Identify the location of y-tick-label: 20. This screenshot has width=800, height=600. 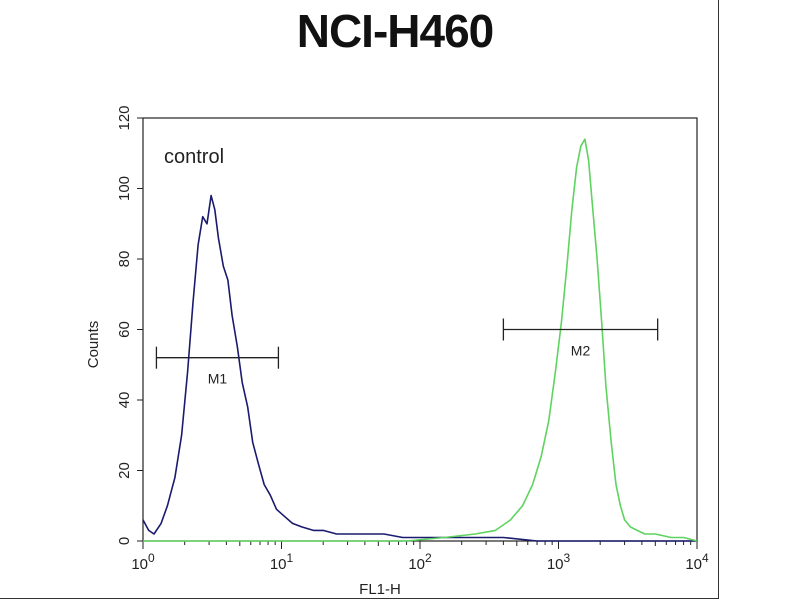
(124, 470).